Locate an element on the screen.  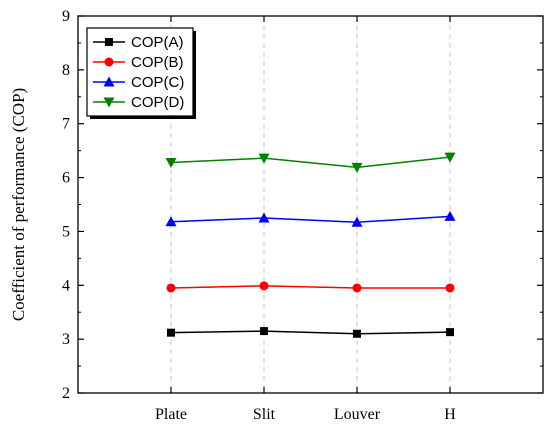
y-tick-label: 3 is located at coordinates (66, 339).